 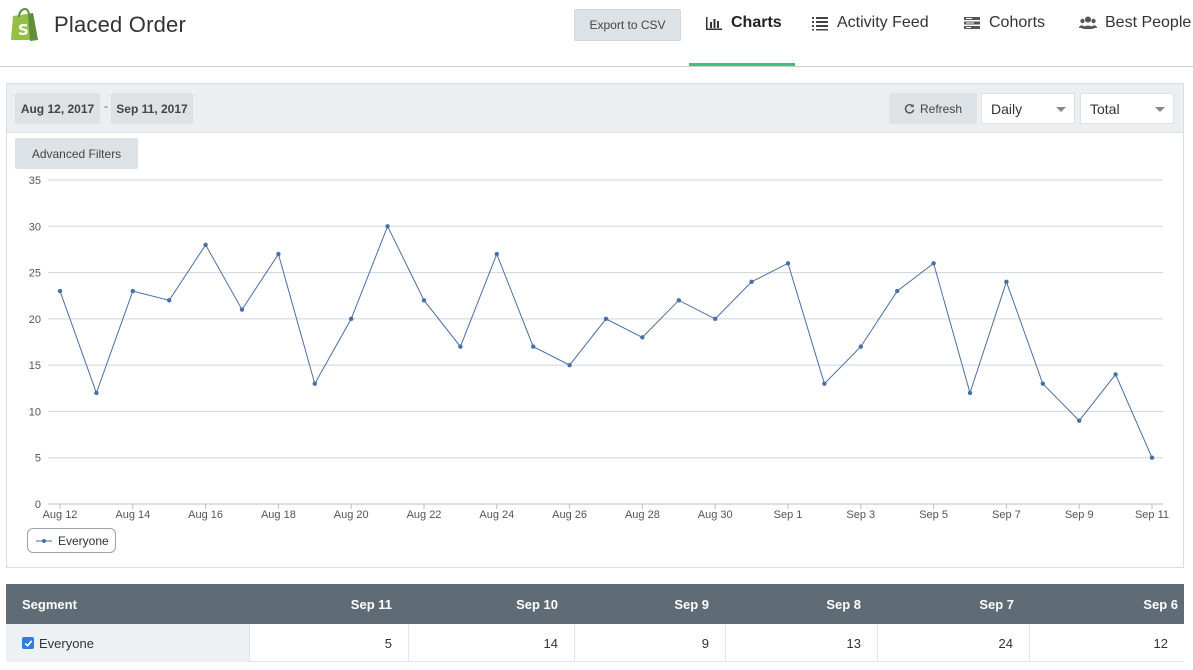 I want to click on x-tick-label: Aug 18, so click(x=278, y=515).